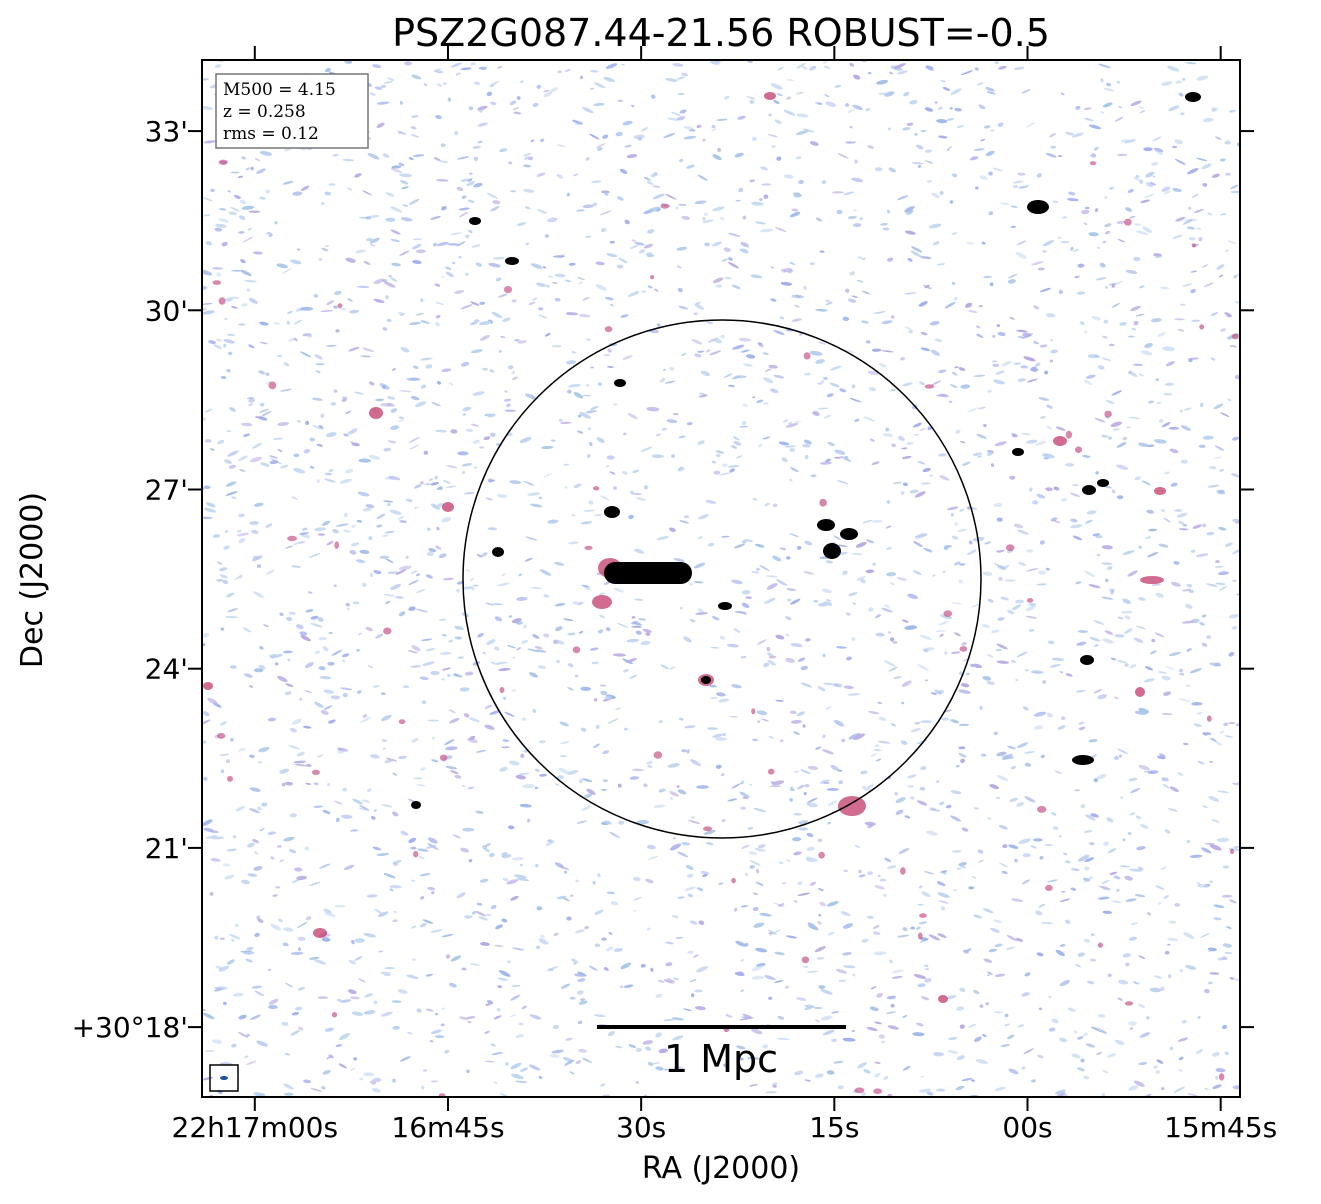  Describe the element at coordinates (32, 580) in the screenshot. I see `y-axis-label: Dec (J2000)` at that location.